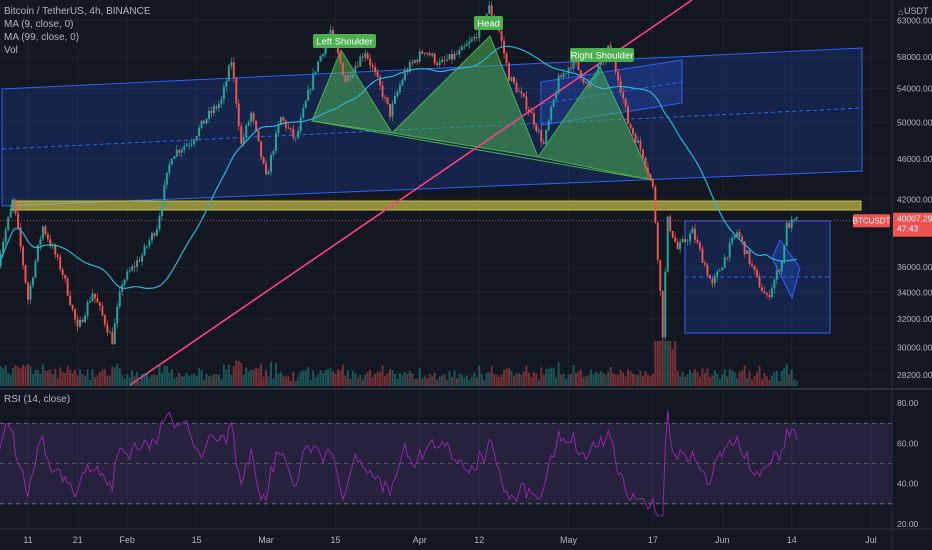  Describe the element at coordinates (37, 399) in the screenshot. I see `rsi-legend: RSI (14, close)` at that location.